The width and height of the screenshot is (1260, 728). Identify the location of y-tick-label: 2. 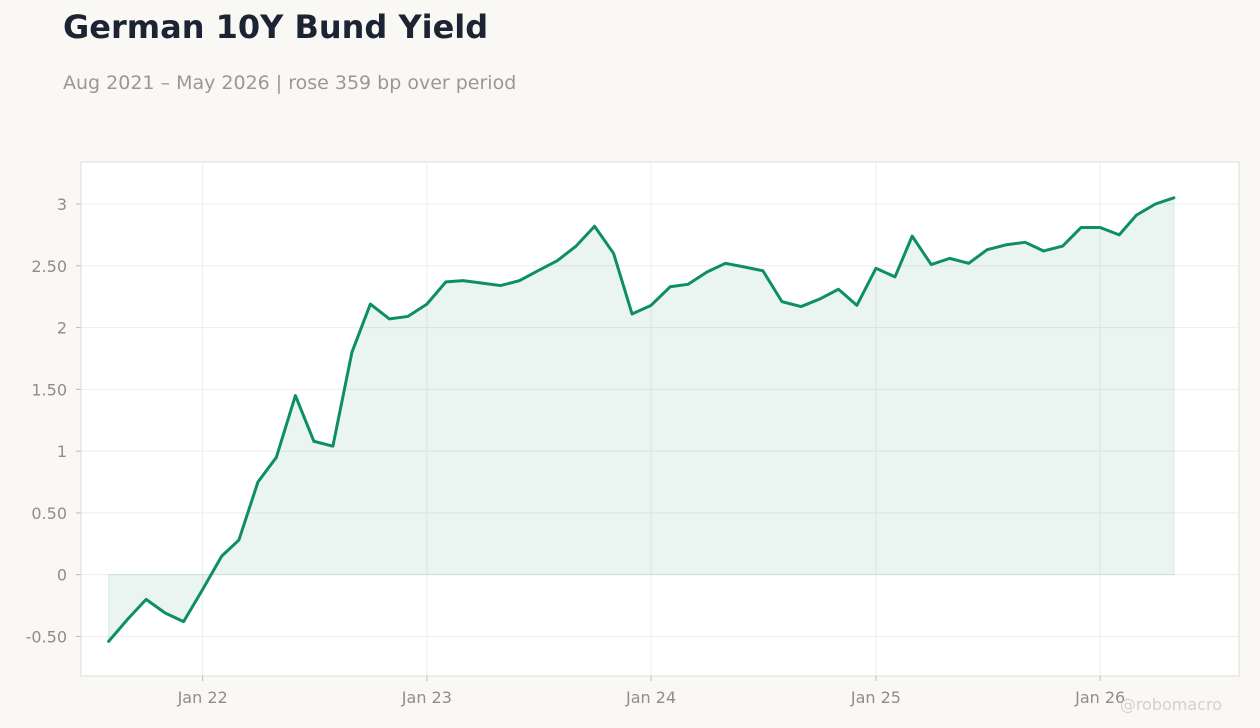
(62, 328).